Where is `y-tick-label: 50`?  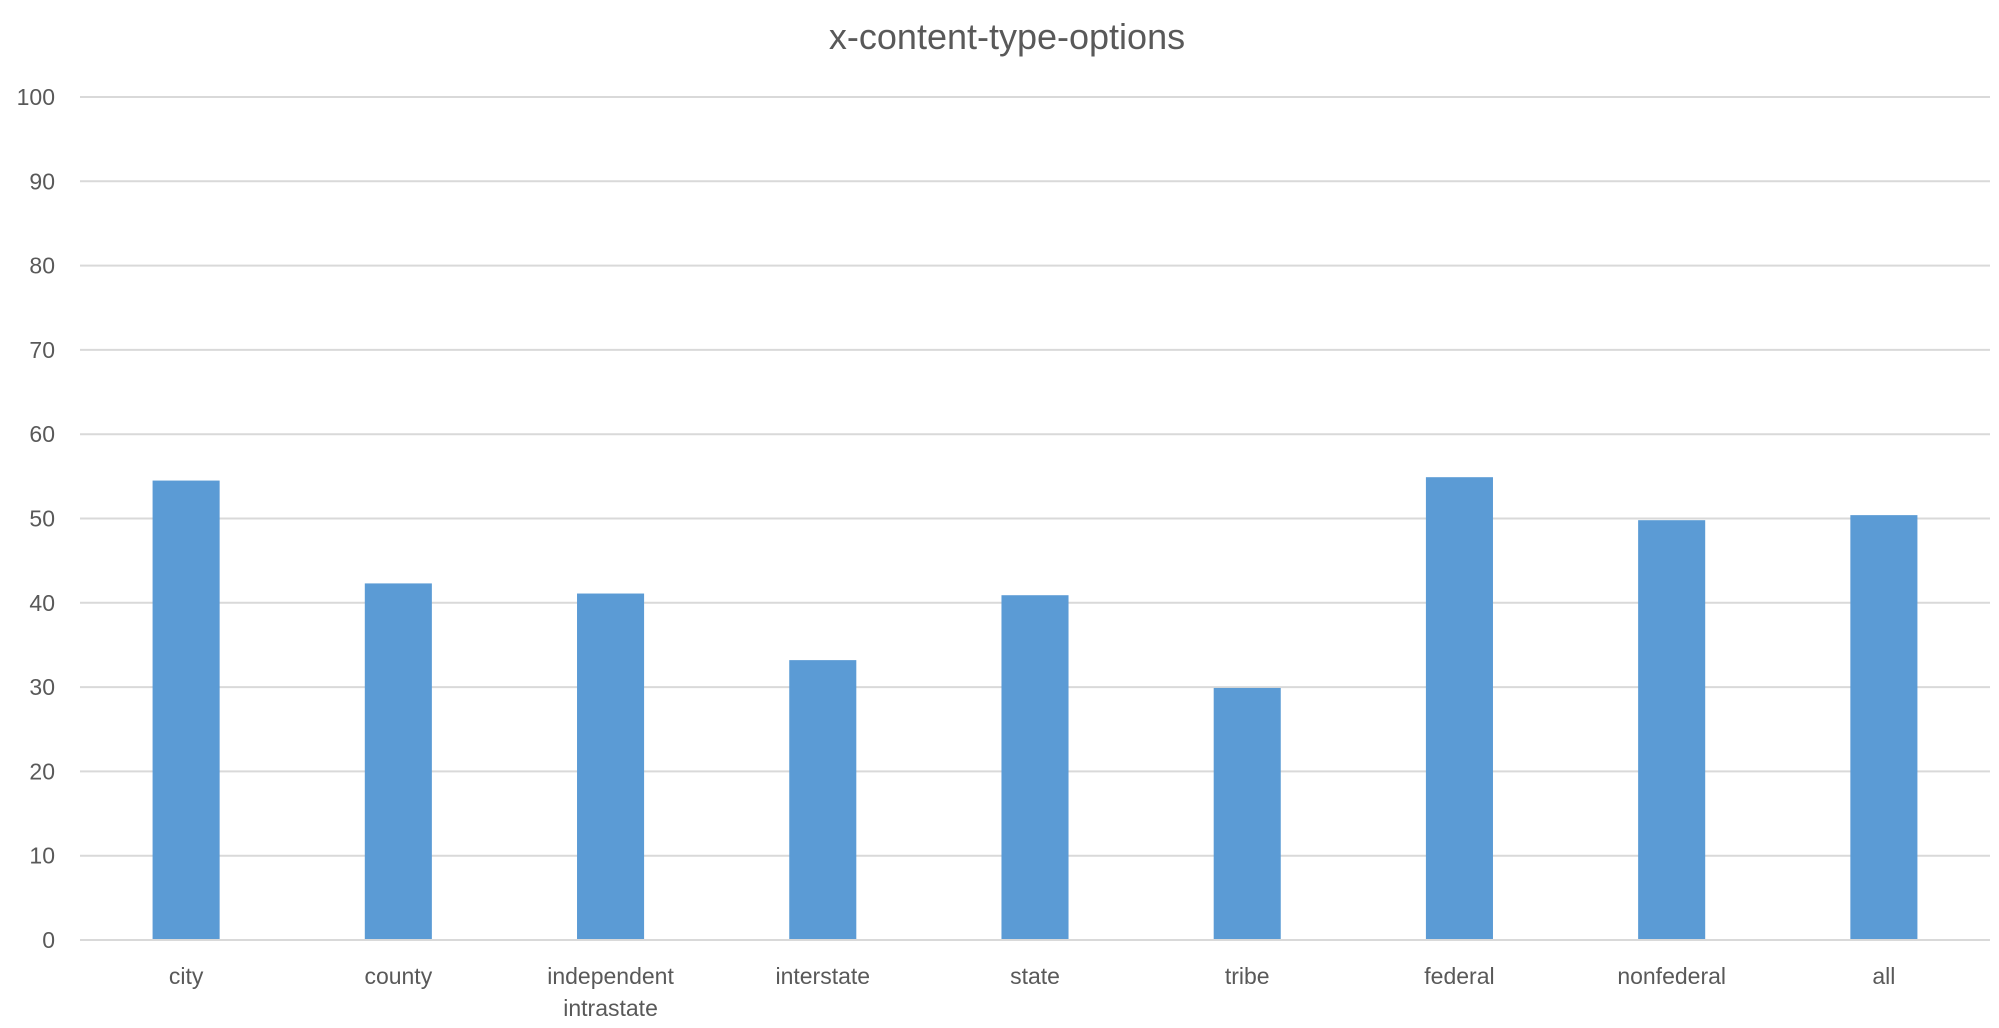 y-tick-label: 50 is located at coordinates (42, 519).